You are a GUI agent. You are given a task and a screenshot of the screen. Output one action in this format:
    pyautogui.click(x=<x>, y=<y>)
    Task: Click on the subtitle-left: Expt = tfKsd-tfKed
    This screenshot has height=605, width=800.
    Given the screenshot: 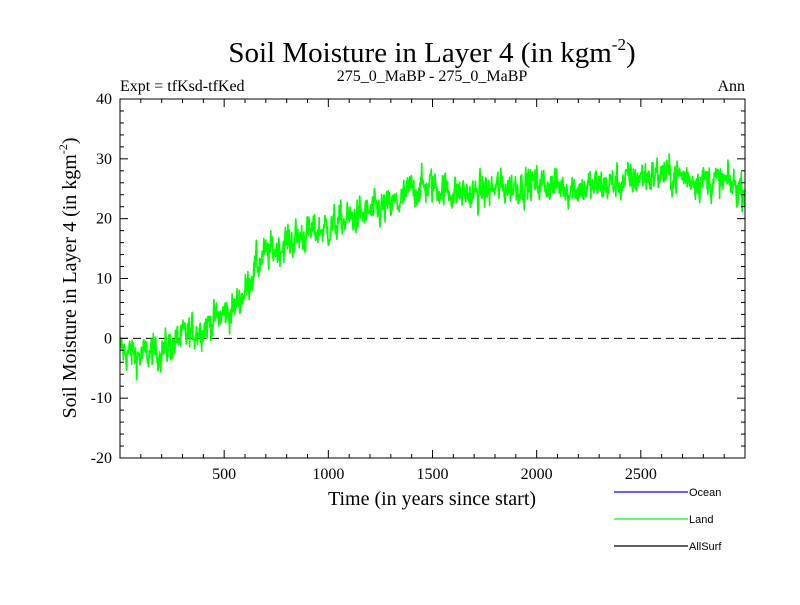 What is the action you would take?
    pyautogui.click(x=182, y=86)
    